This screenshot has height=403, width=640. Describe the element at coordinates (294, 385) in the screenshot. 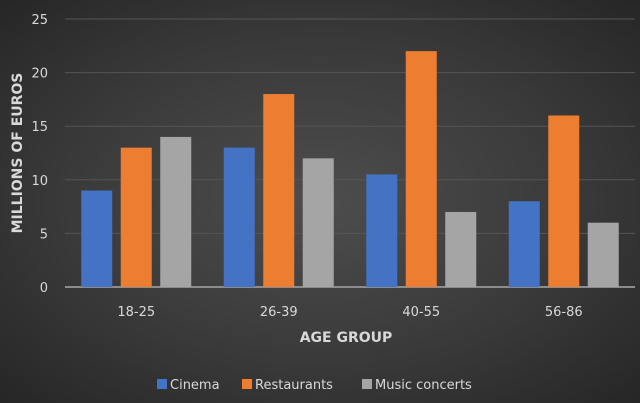

I see `legend-label: Restaurants` at that location.